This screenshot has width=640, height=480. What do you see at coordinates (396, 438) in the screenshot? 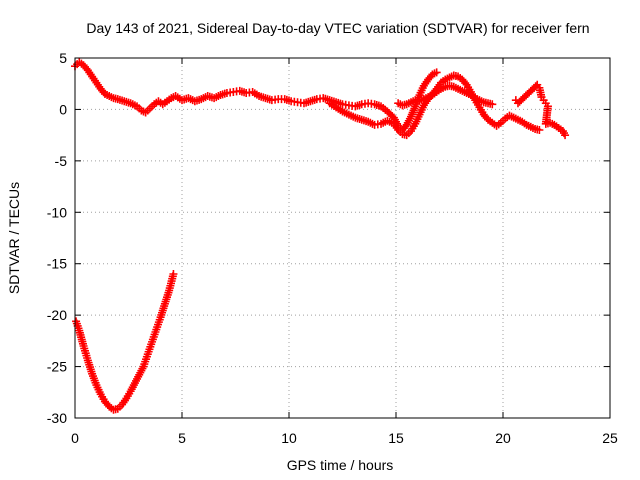
I see `x-tick-label: 15` at bounding box center [396, 438].